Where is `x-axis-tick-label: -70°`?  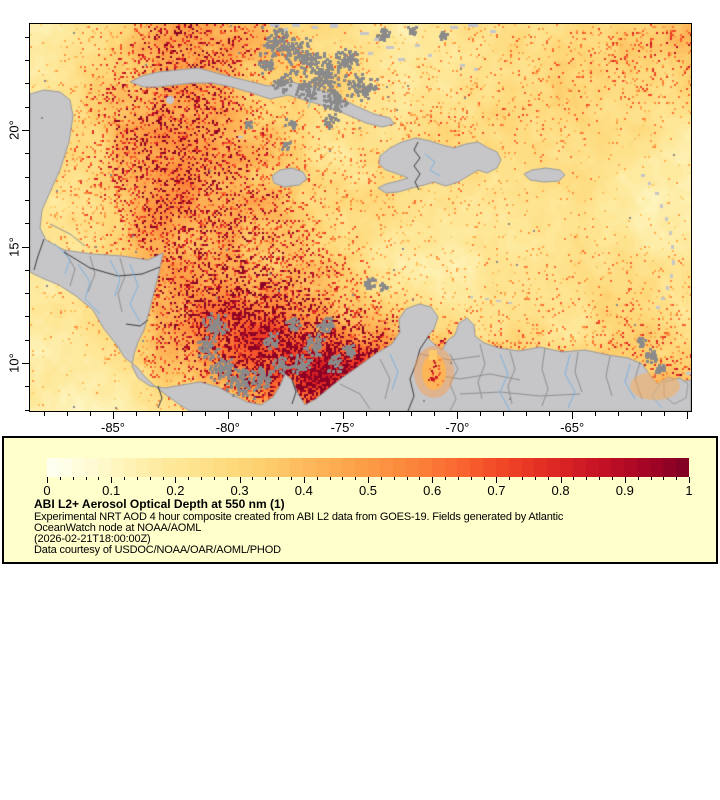
x-axis-tick-label: -70° is located at coordinates (457, 427).